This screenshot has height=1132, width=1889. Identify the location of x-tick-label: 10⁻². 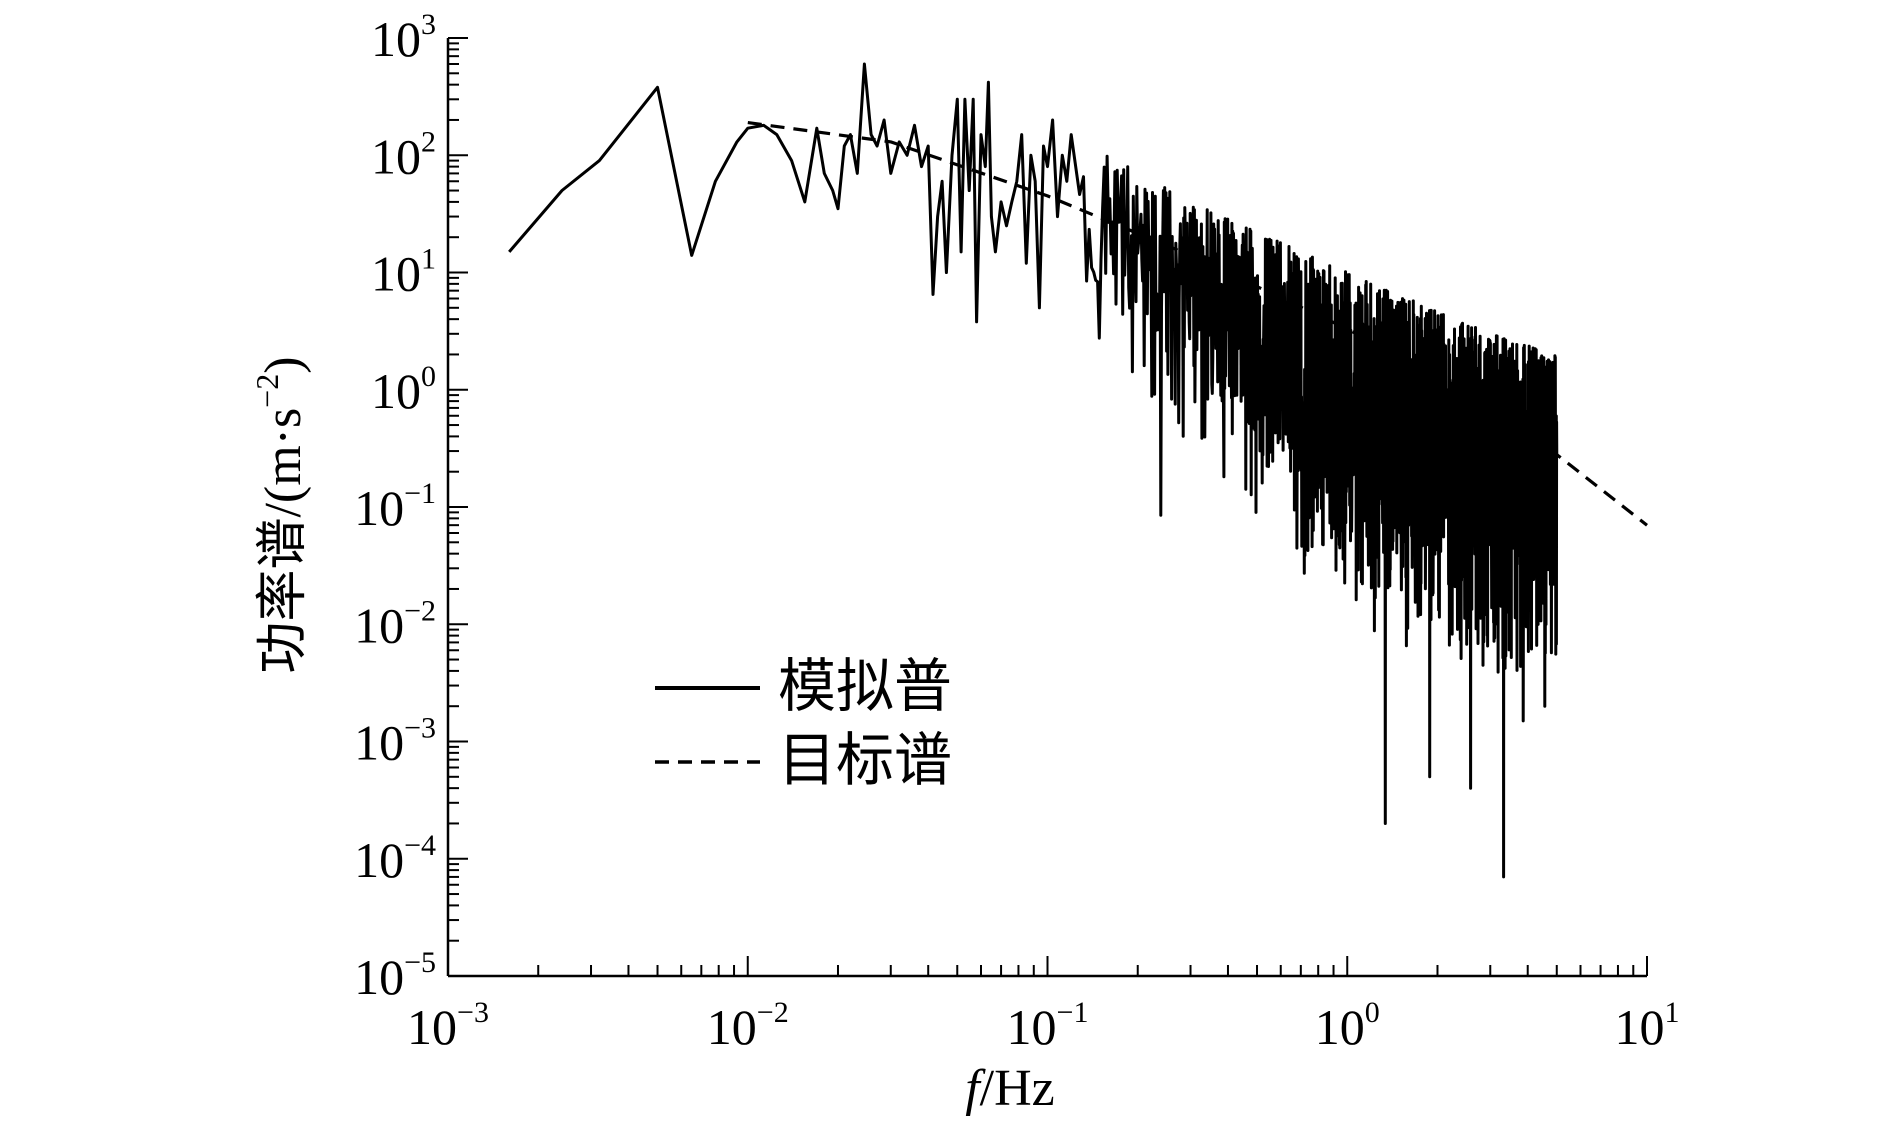
(748, 1025).